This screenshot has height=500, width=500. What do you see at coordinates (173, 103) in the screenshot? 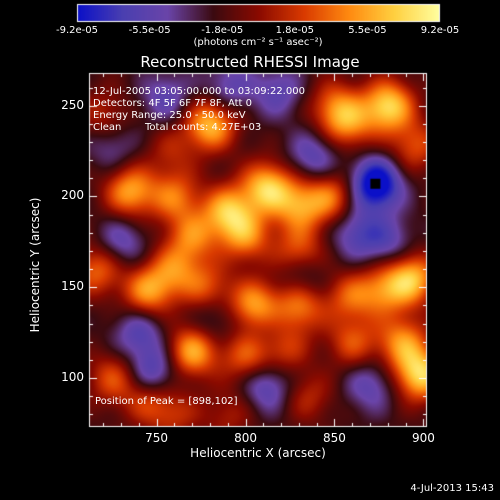
I see `annotation-detectors: Detectors: 4F 5F 6F 7F 8F, Att 0` at bounding box center [173, 103].